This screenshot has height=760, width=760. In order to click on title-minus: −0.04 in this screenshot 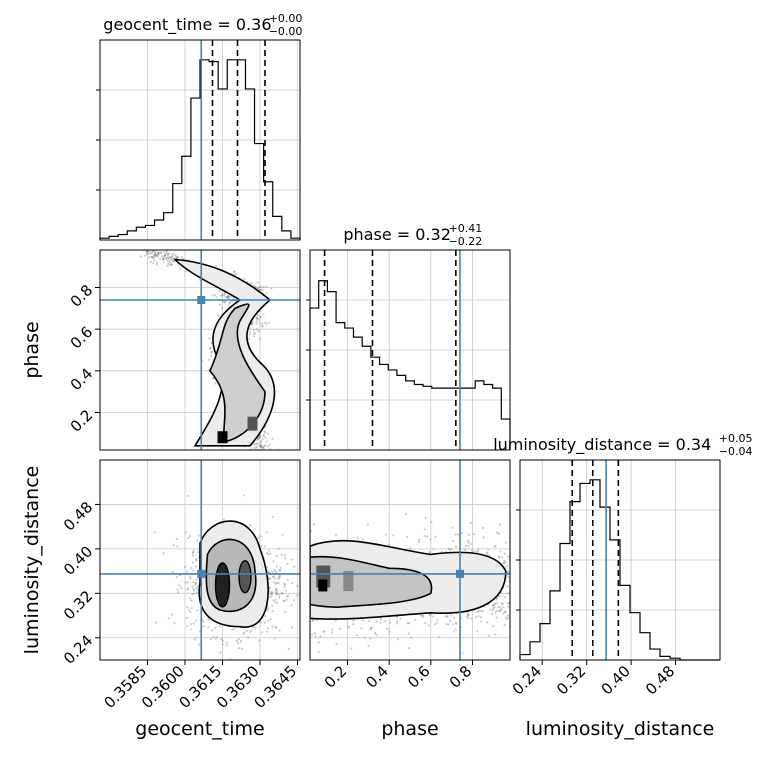, I will do `click(736, 451)`.